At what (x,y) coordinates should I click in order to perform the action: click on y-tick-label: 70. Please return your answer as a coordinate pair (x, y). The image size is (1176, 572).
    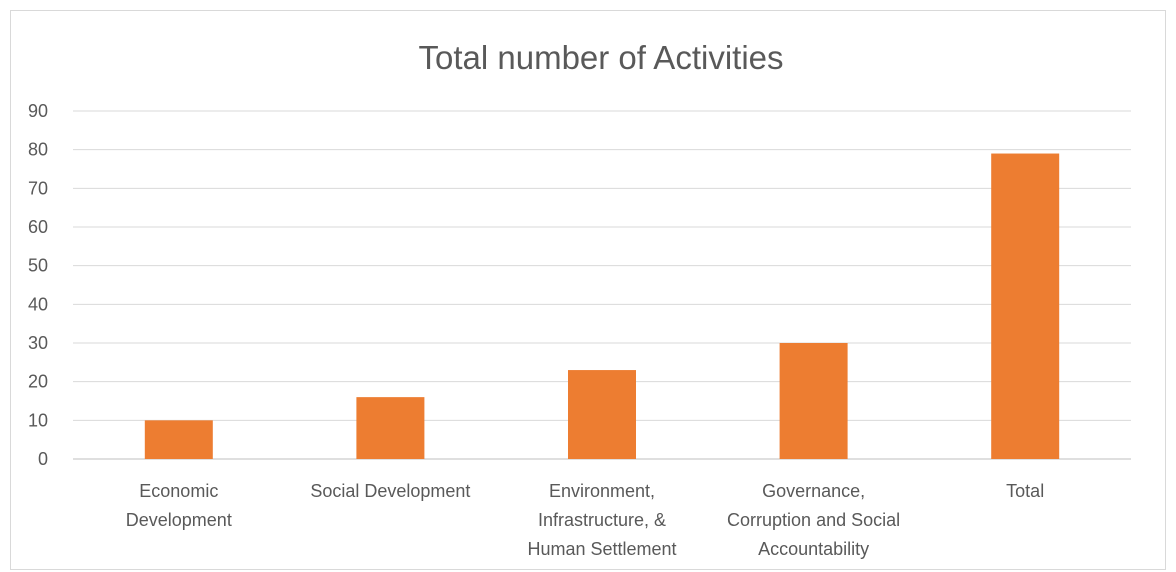
    Looking at the image, I should click on (38, 188).